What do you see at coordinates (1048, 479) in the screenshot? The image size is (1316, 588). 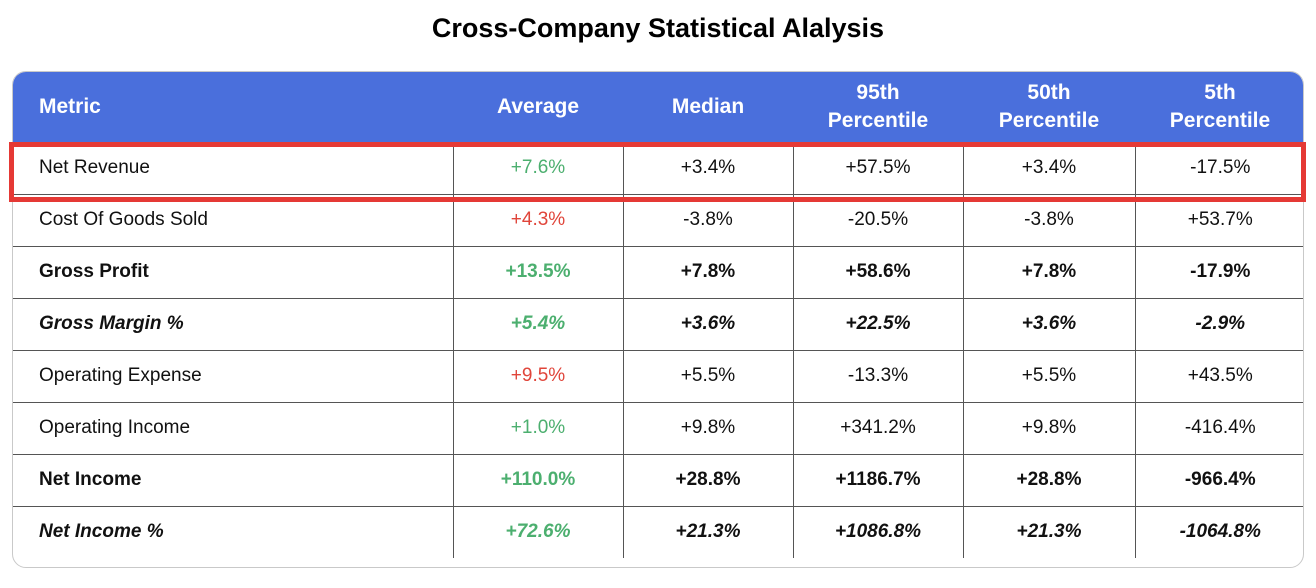 I see `cell-50th: +28.8%` at bounding box center [1048, 479].